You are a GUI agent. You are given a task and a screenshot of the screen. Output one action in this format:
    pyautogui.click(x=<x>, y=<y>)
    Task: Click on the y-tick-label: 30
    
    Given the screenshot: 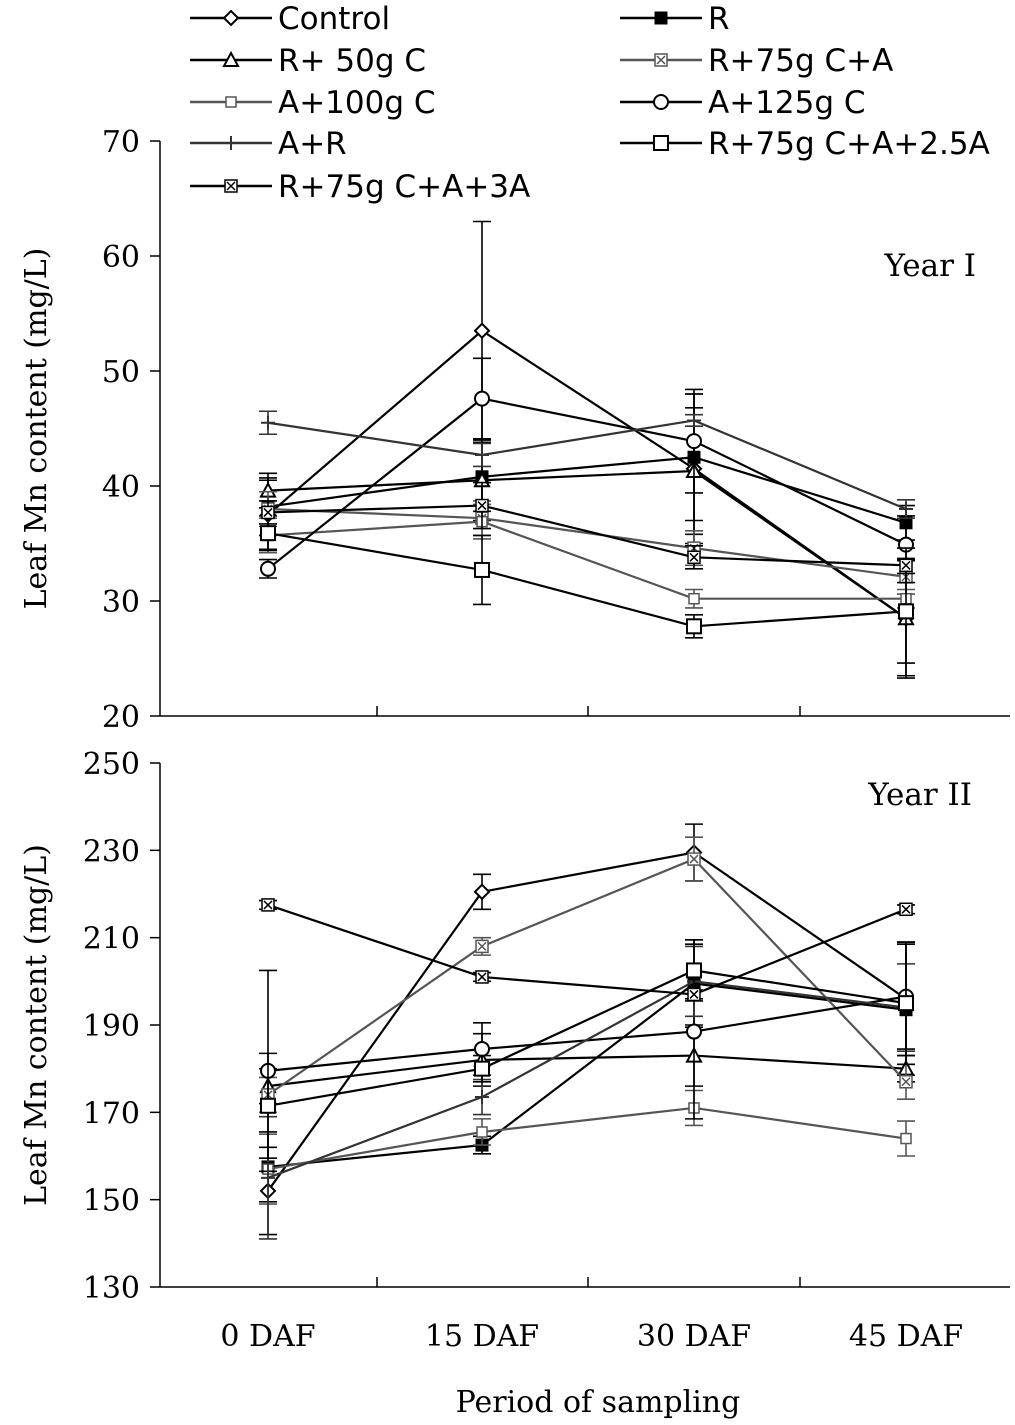 What is the action you would take?
    pyautogui.click(x=121, y=602)
    